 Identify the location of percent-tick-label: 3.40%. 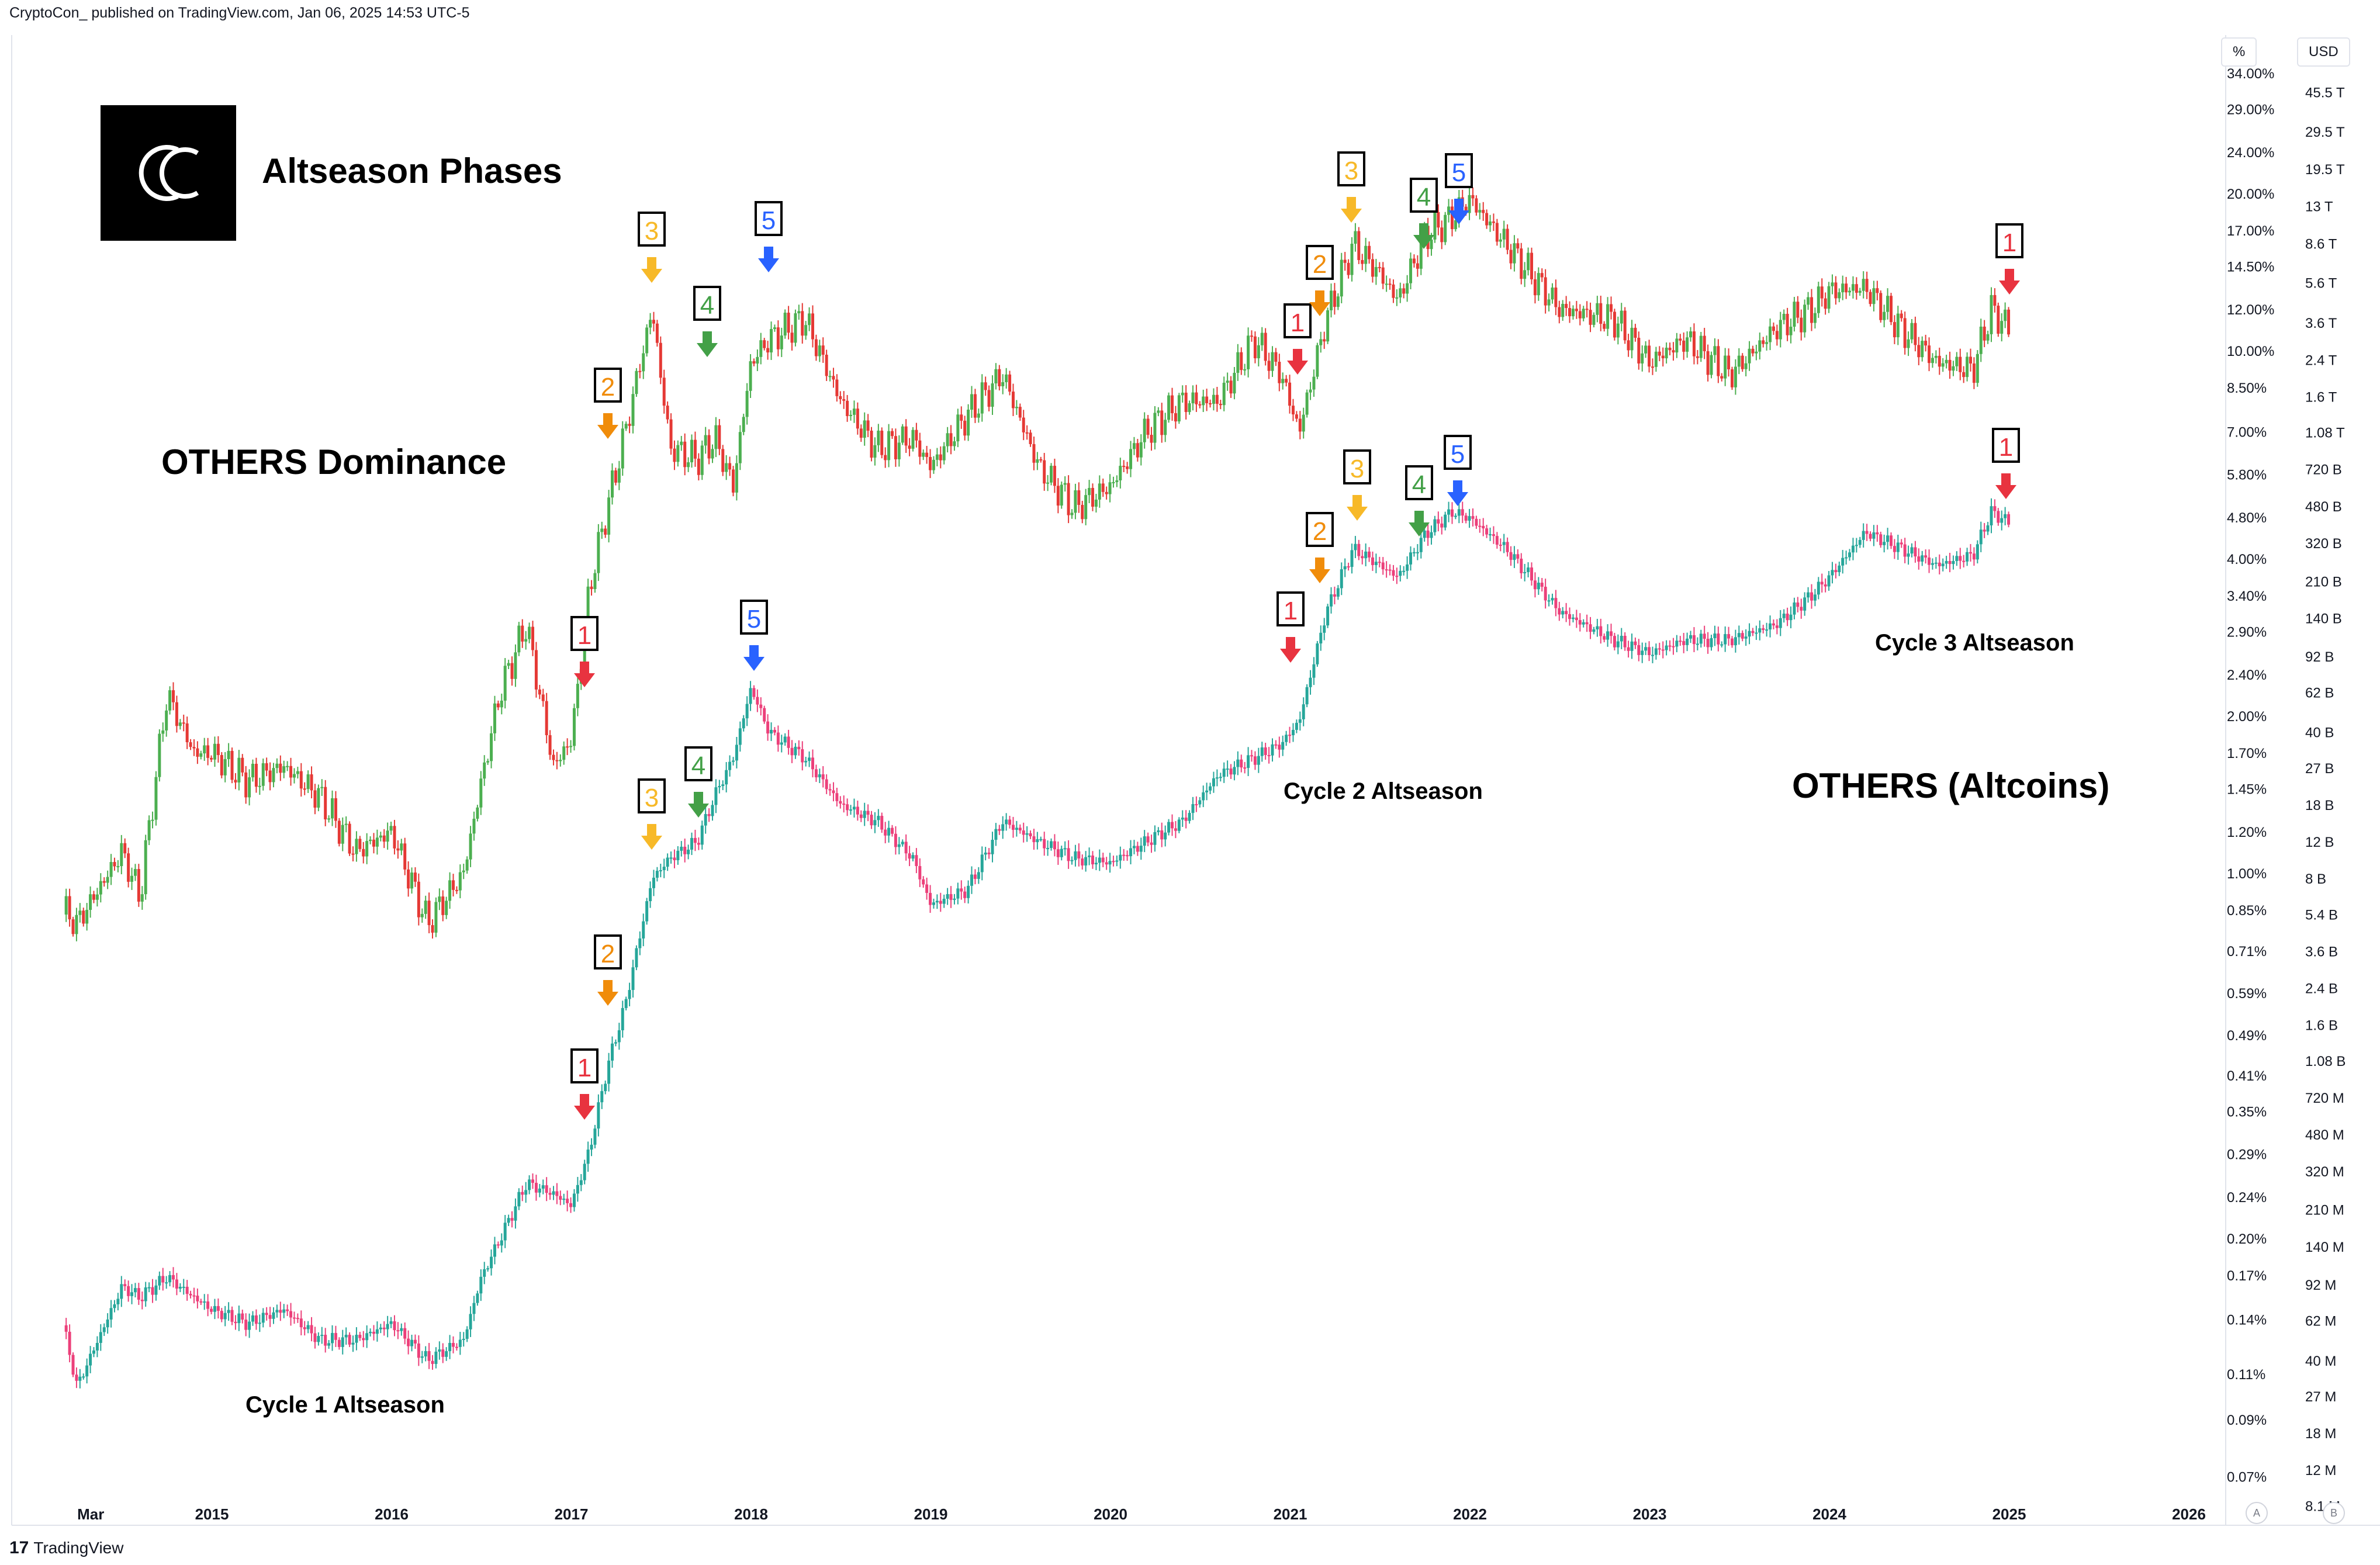
(2247, 596).